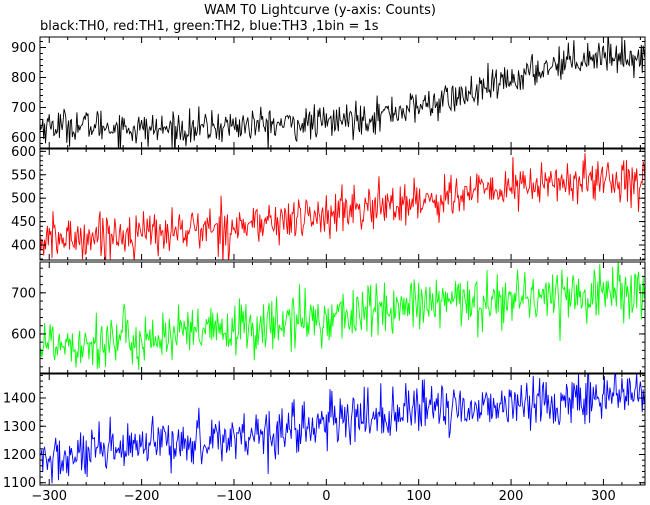 This screenshot has height=505, width=650. What do you see at coordinates (320, 10) in the screenshot?
I see `chart-title: WAM T0 Lightcurve (y-axis: Counts)` at bounding box center [320, 10].